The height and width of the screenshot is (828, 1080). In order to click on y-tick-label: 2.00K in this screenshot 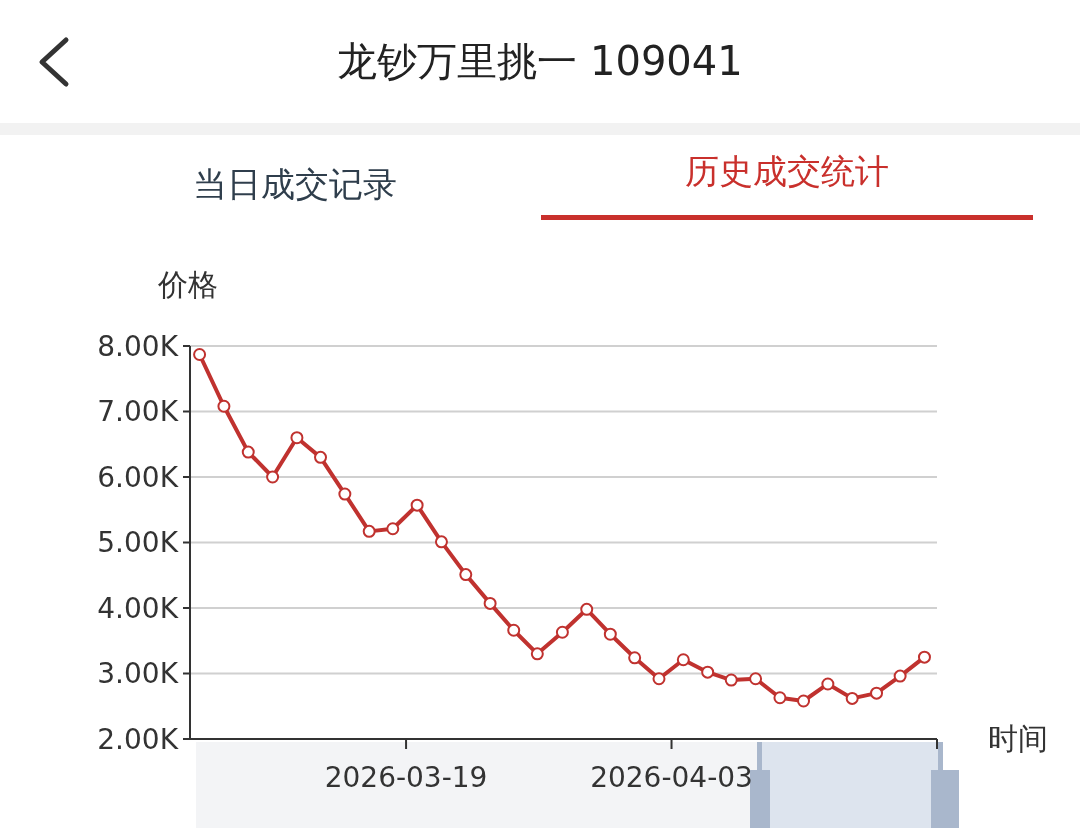, I will do `click(138, 739)`.